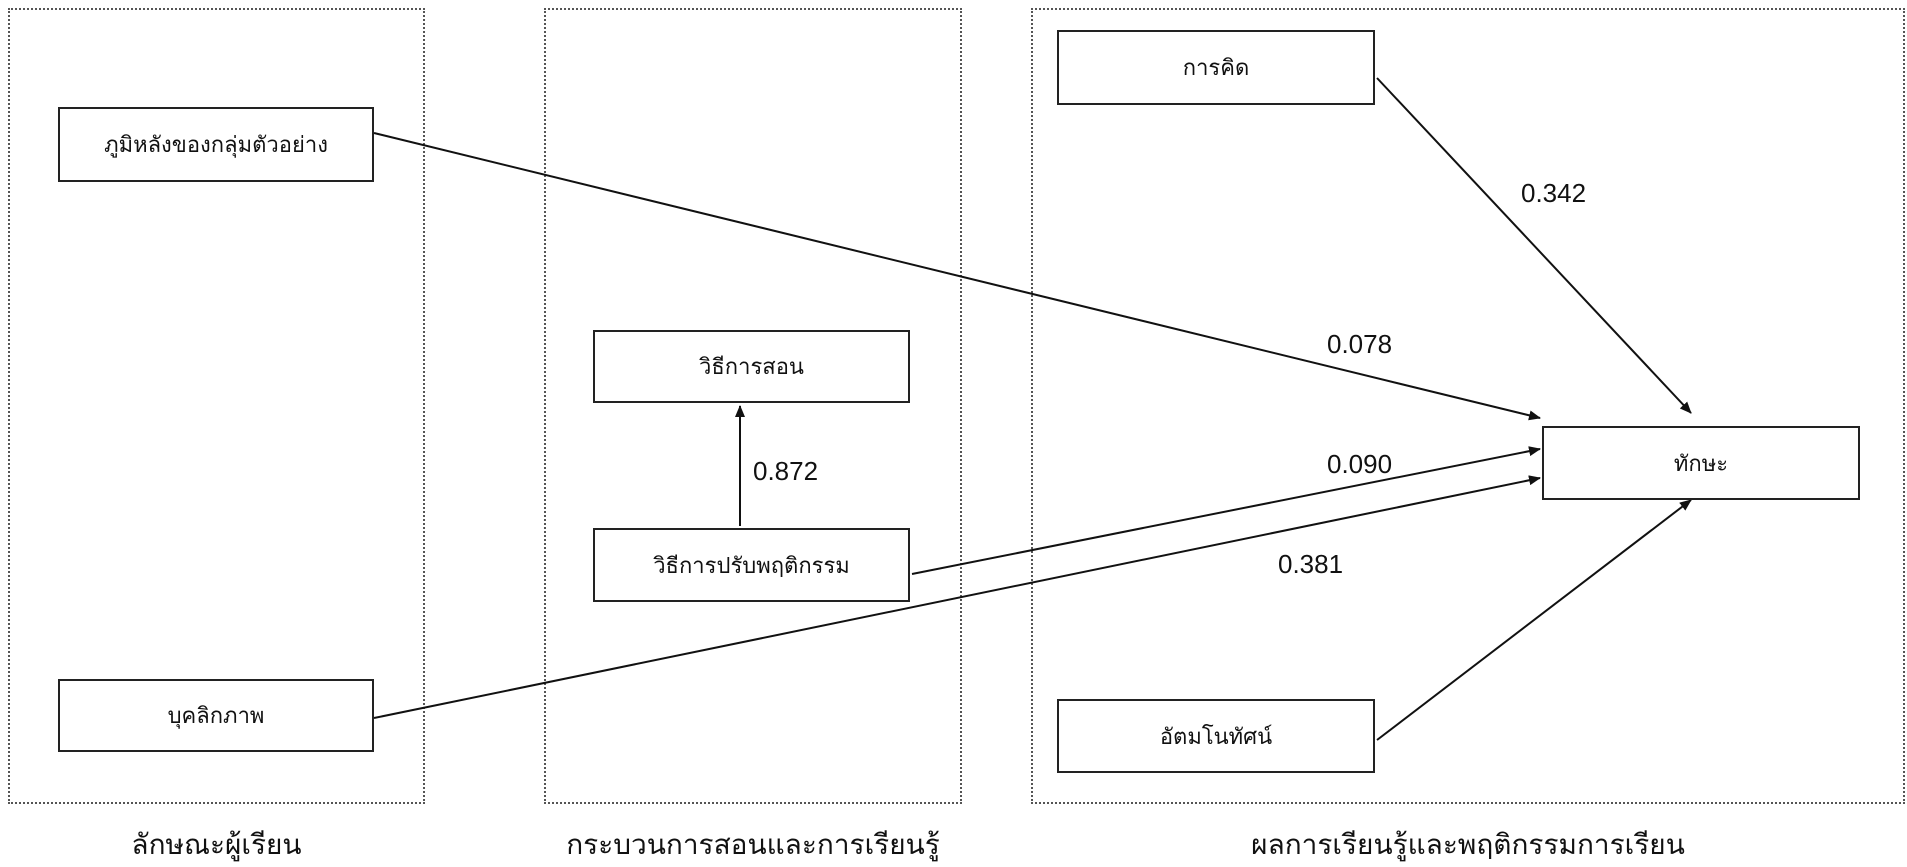 The image size is (1907, 867). Describe the element at coordinates (1534, 245) in the screenshot. I see `edge-thinking-to-skill` at that location.